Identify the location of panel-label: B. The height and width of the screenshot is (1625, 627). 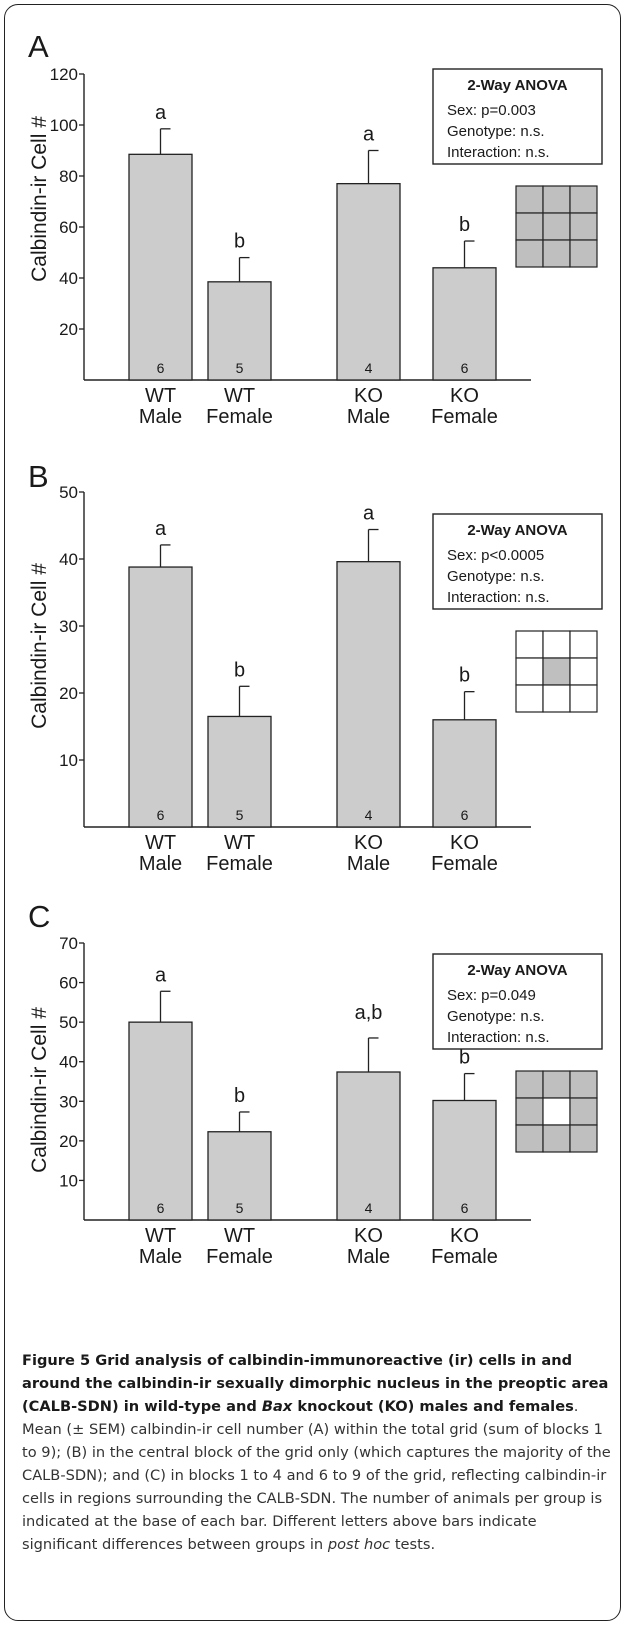
(38, 476).